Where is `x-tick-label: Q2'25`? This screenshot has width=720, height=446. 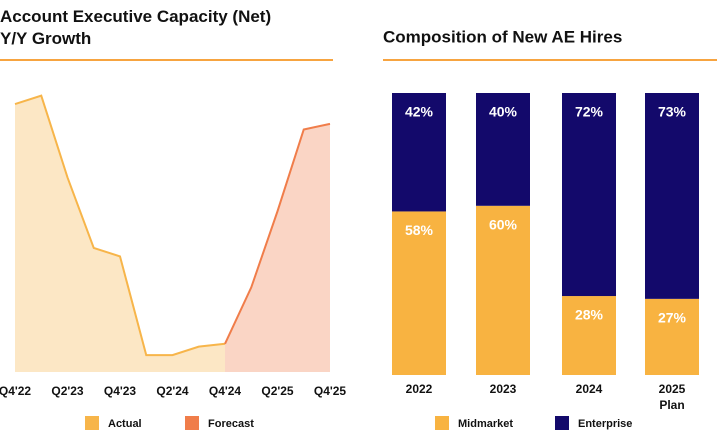
x-tick-label: Q2'25 is located at coordinates (277, 391).